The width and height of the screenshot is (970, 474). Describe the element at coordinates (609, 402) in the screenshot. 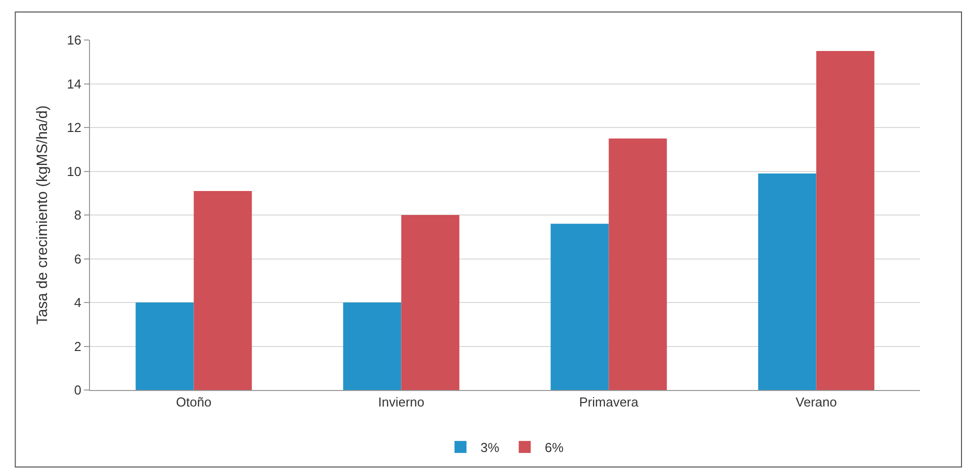

I see `x-tick-label: Primavera` at that location.